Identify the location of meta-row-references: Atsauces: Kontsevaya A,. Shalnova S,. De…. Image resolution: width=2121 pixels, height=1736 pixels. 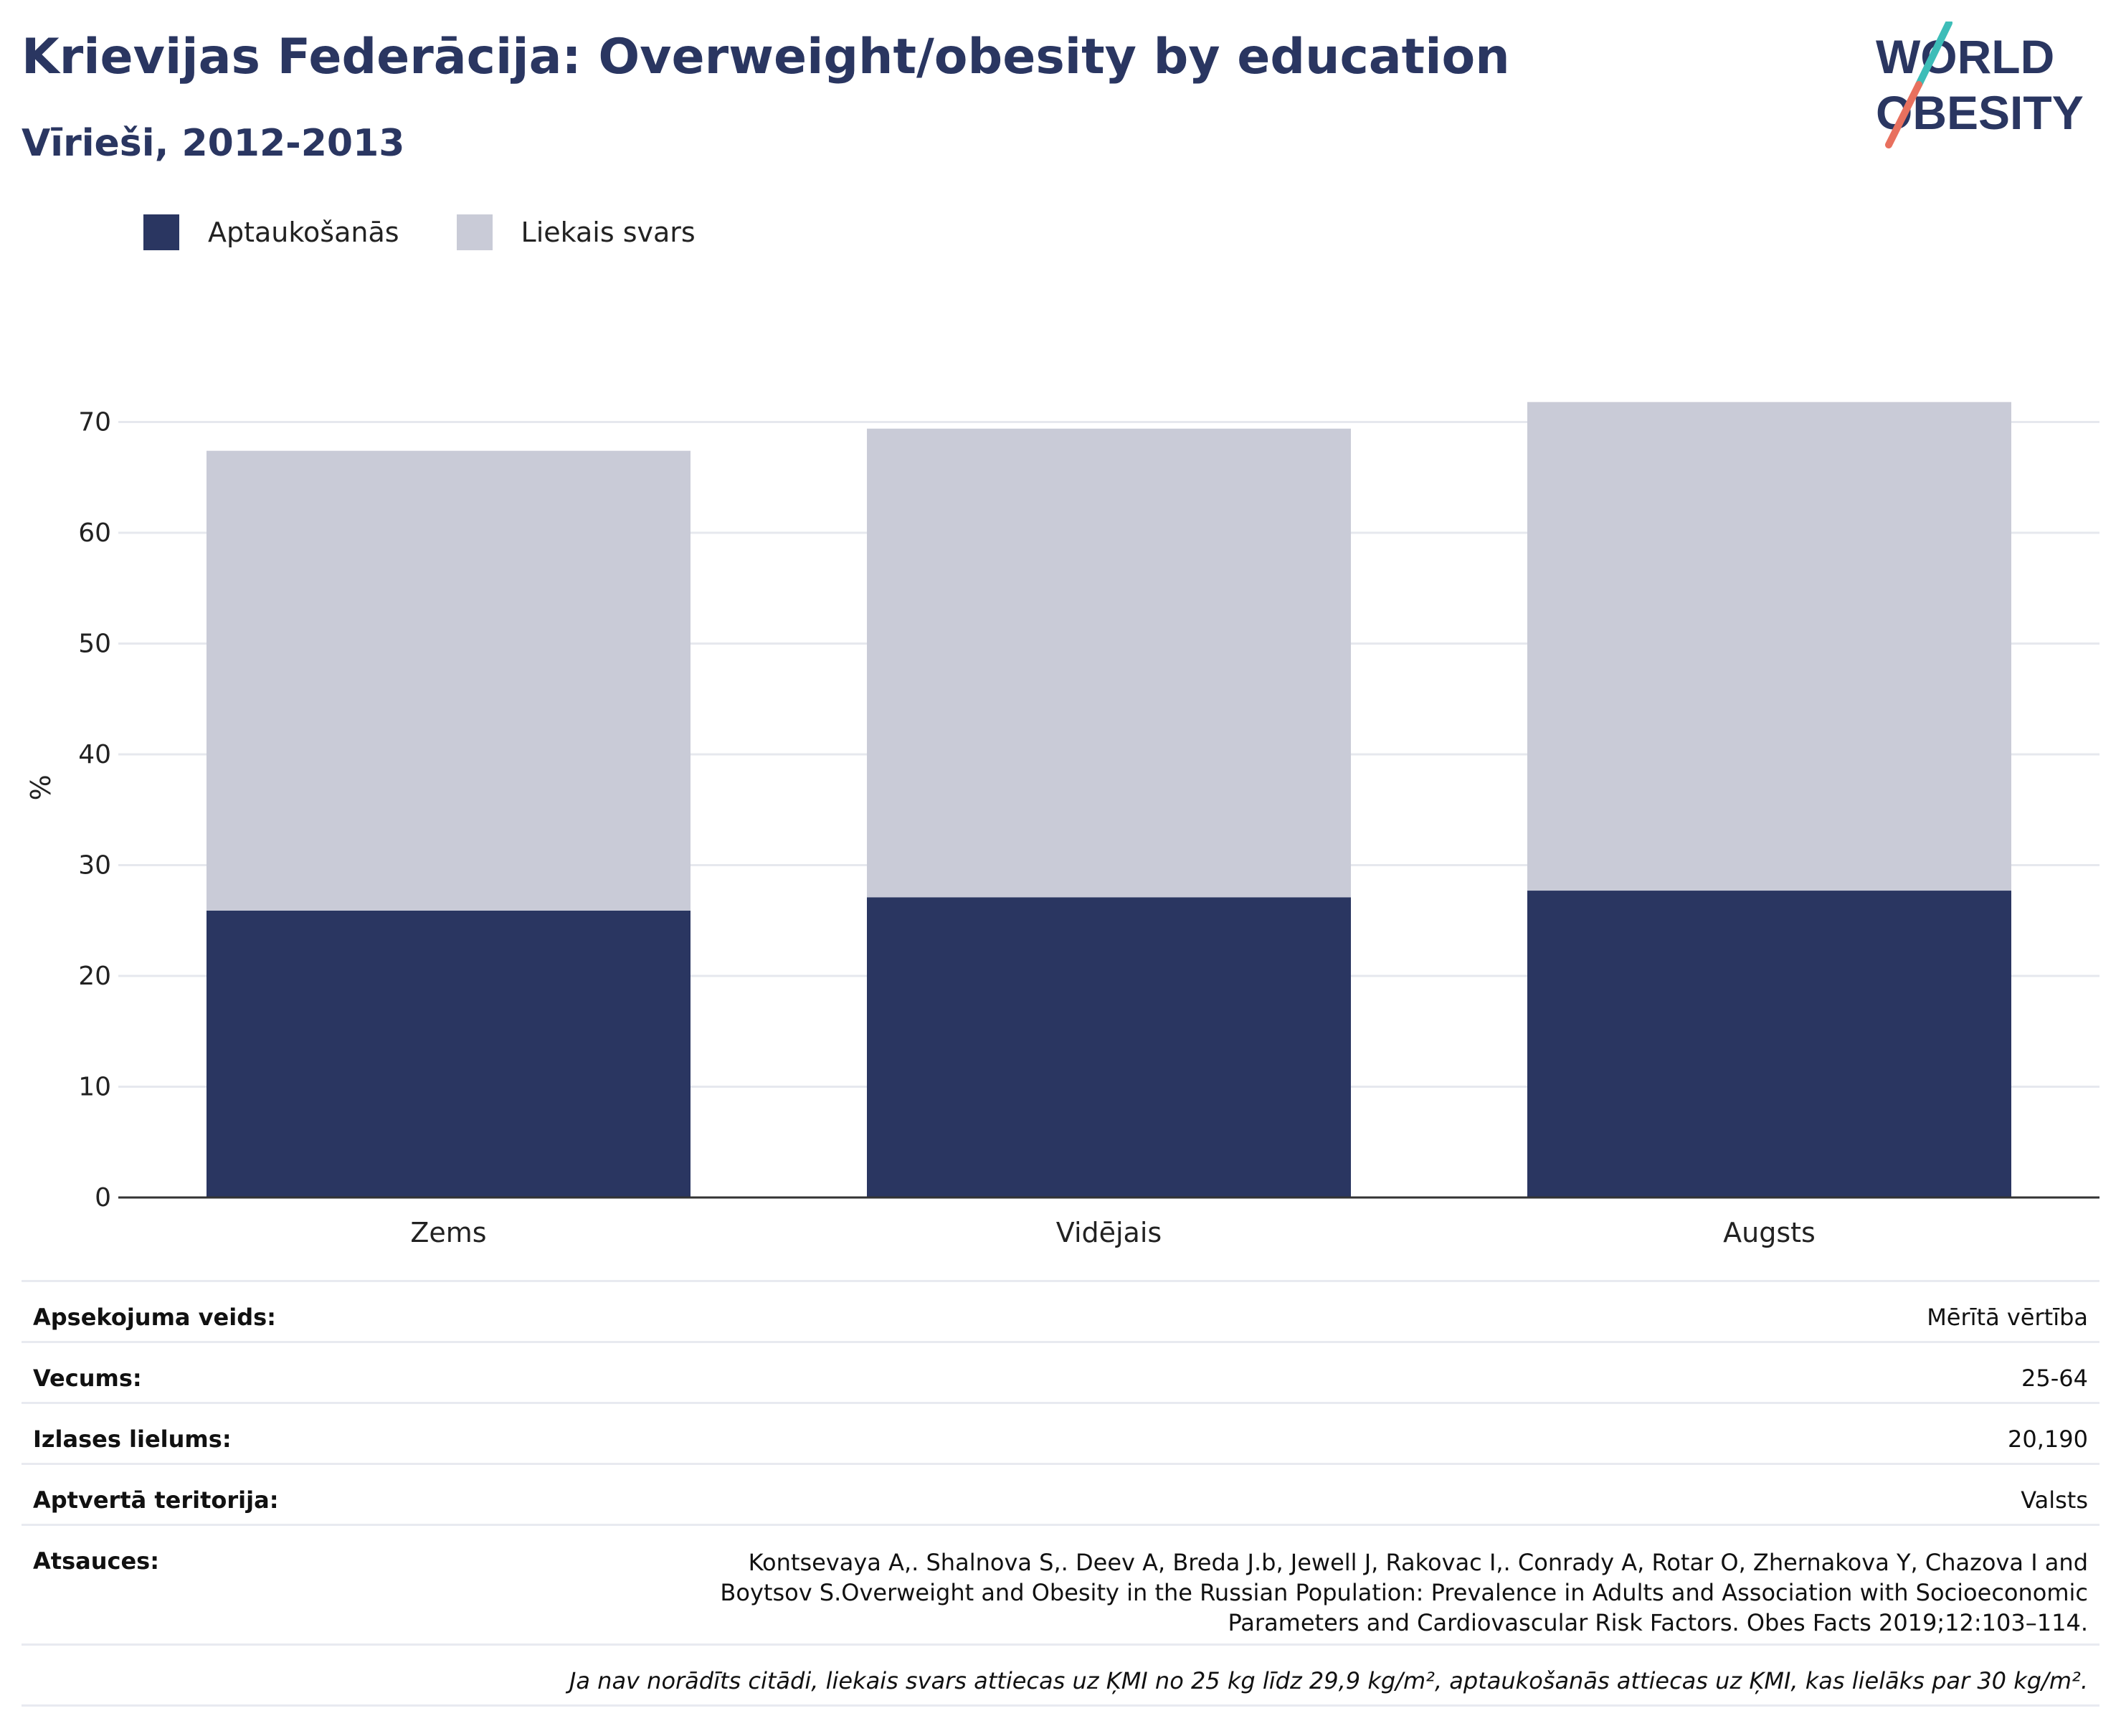
(1060, 1584).